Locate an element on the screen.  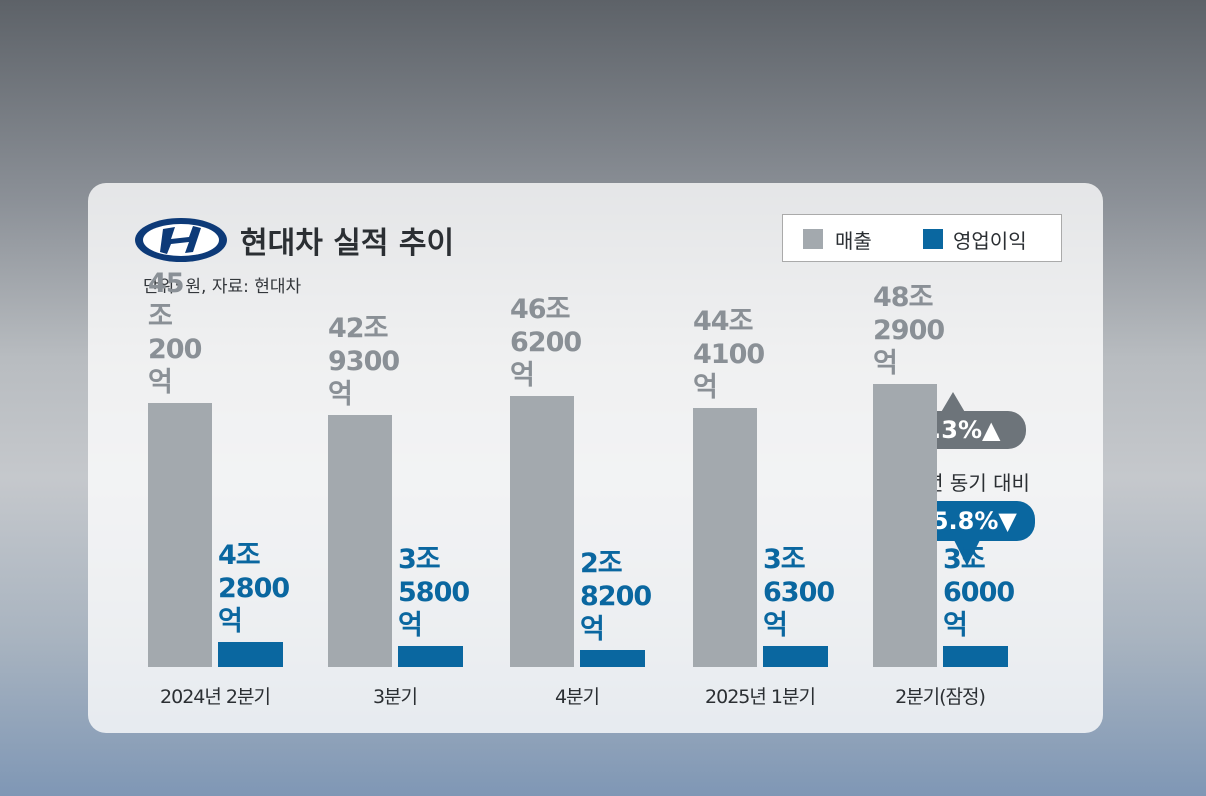
legend-label: 매출 is located at coordinates (853, 241).